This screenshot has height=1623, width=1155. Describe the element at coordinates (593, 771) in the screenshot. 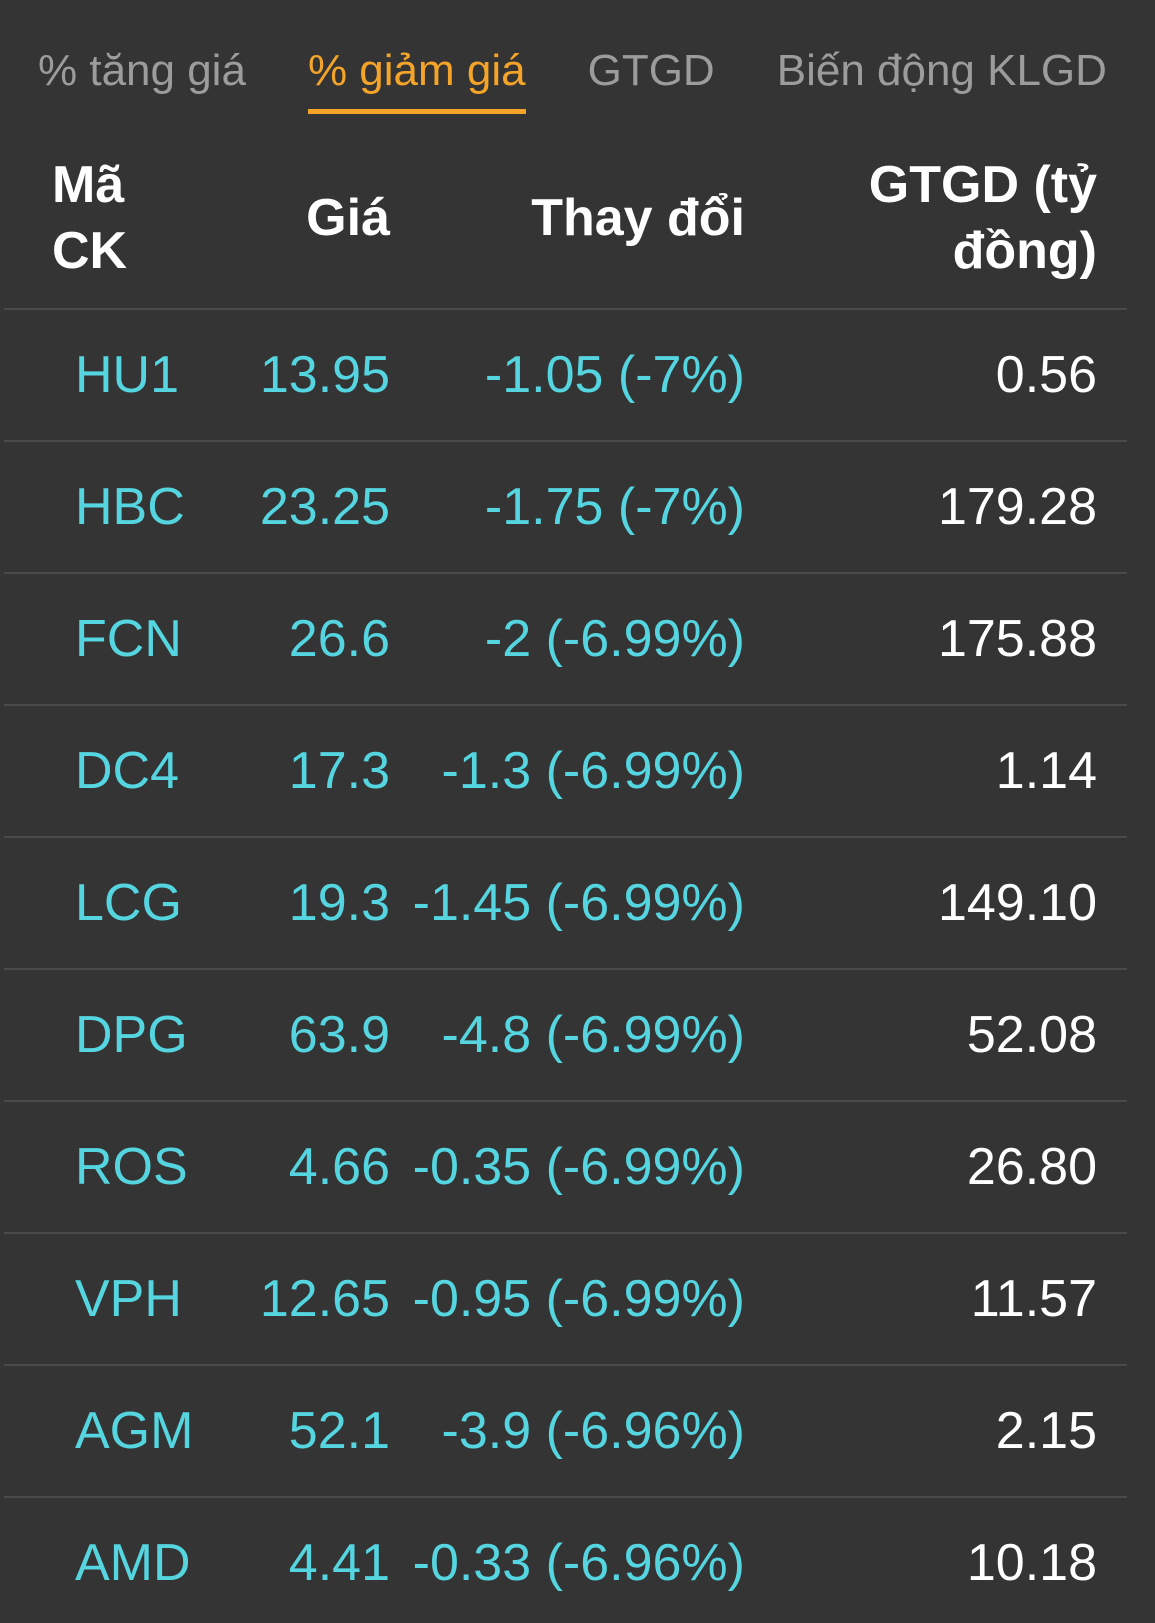

I see `change-cell: -1.3 (-6.99%)` at that location.